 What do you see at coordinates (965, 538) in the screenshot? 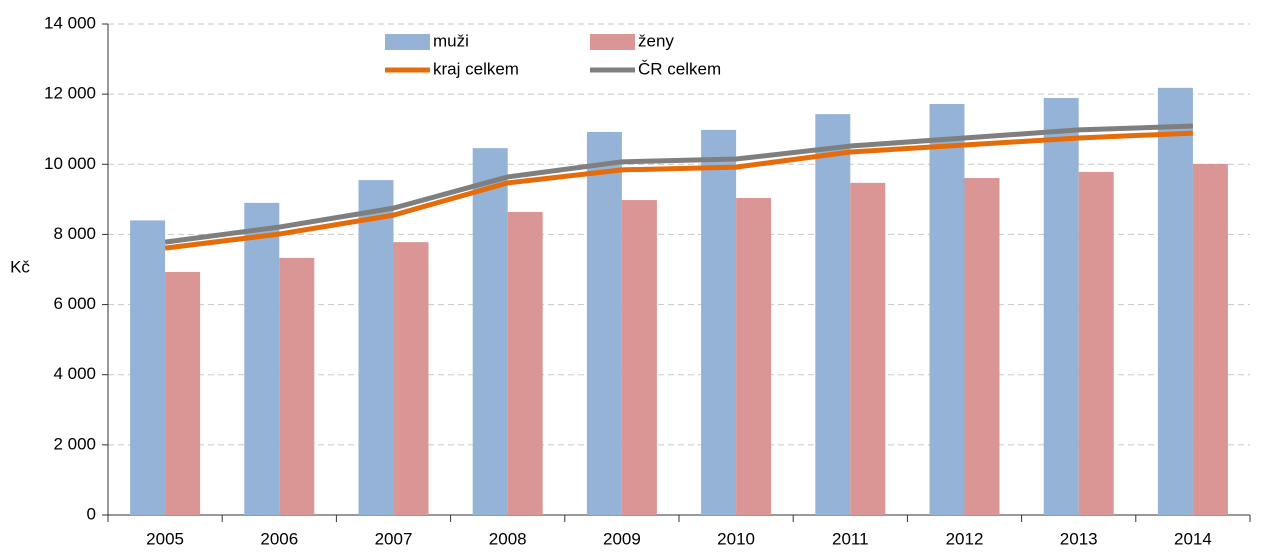
I see `x-tick-label: 2012` at bounding box center [965, 538].